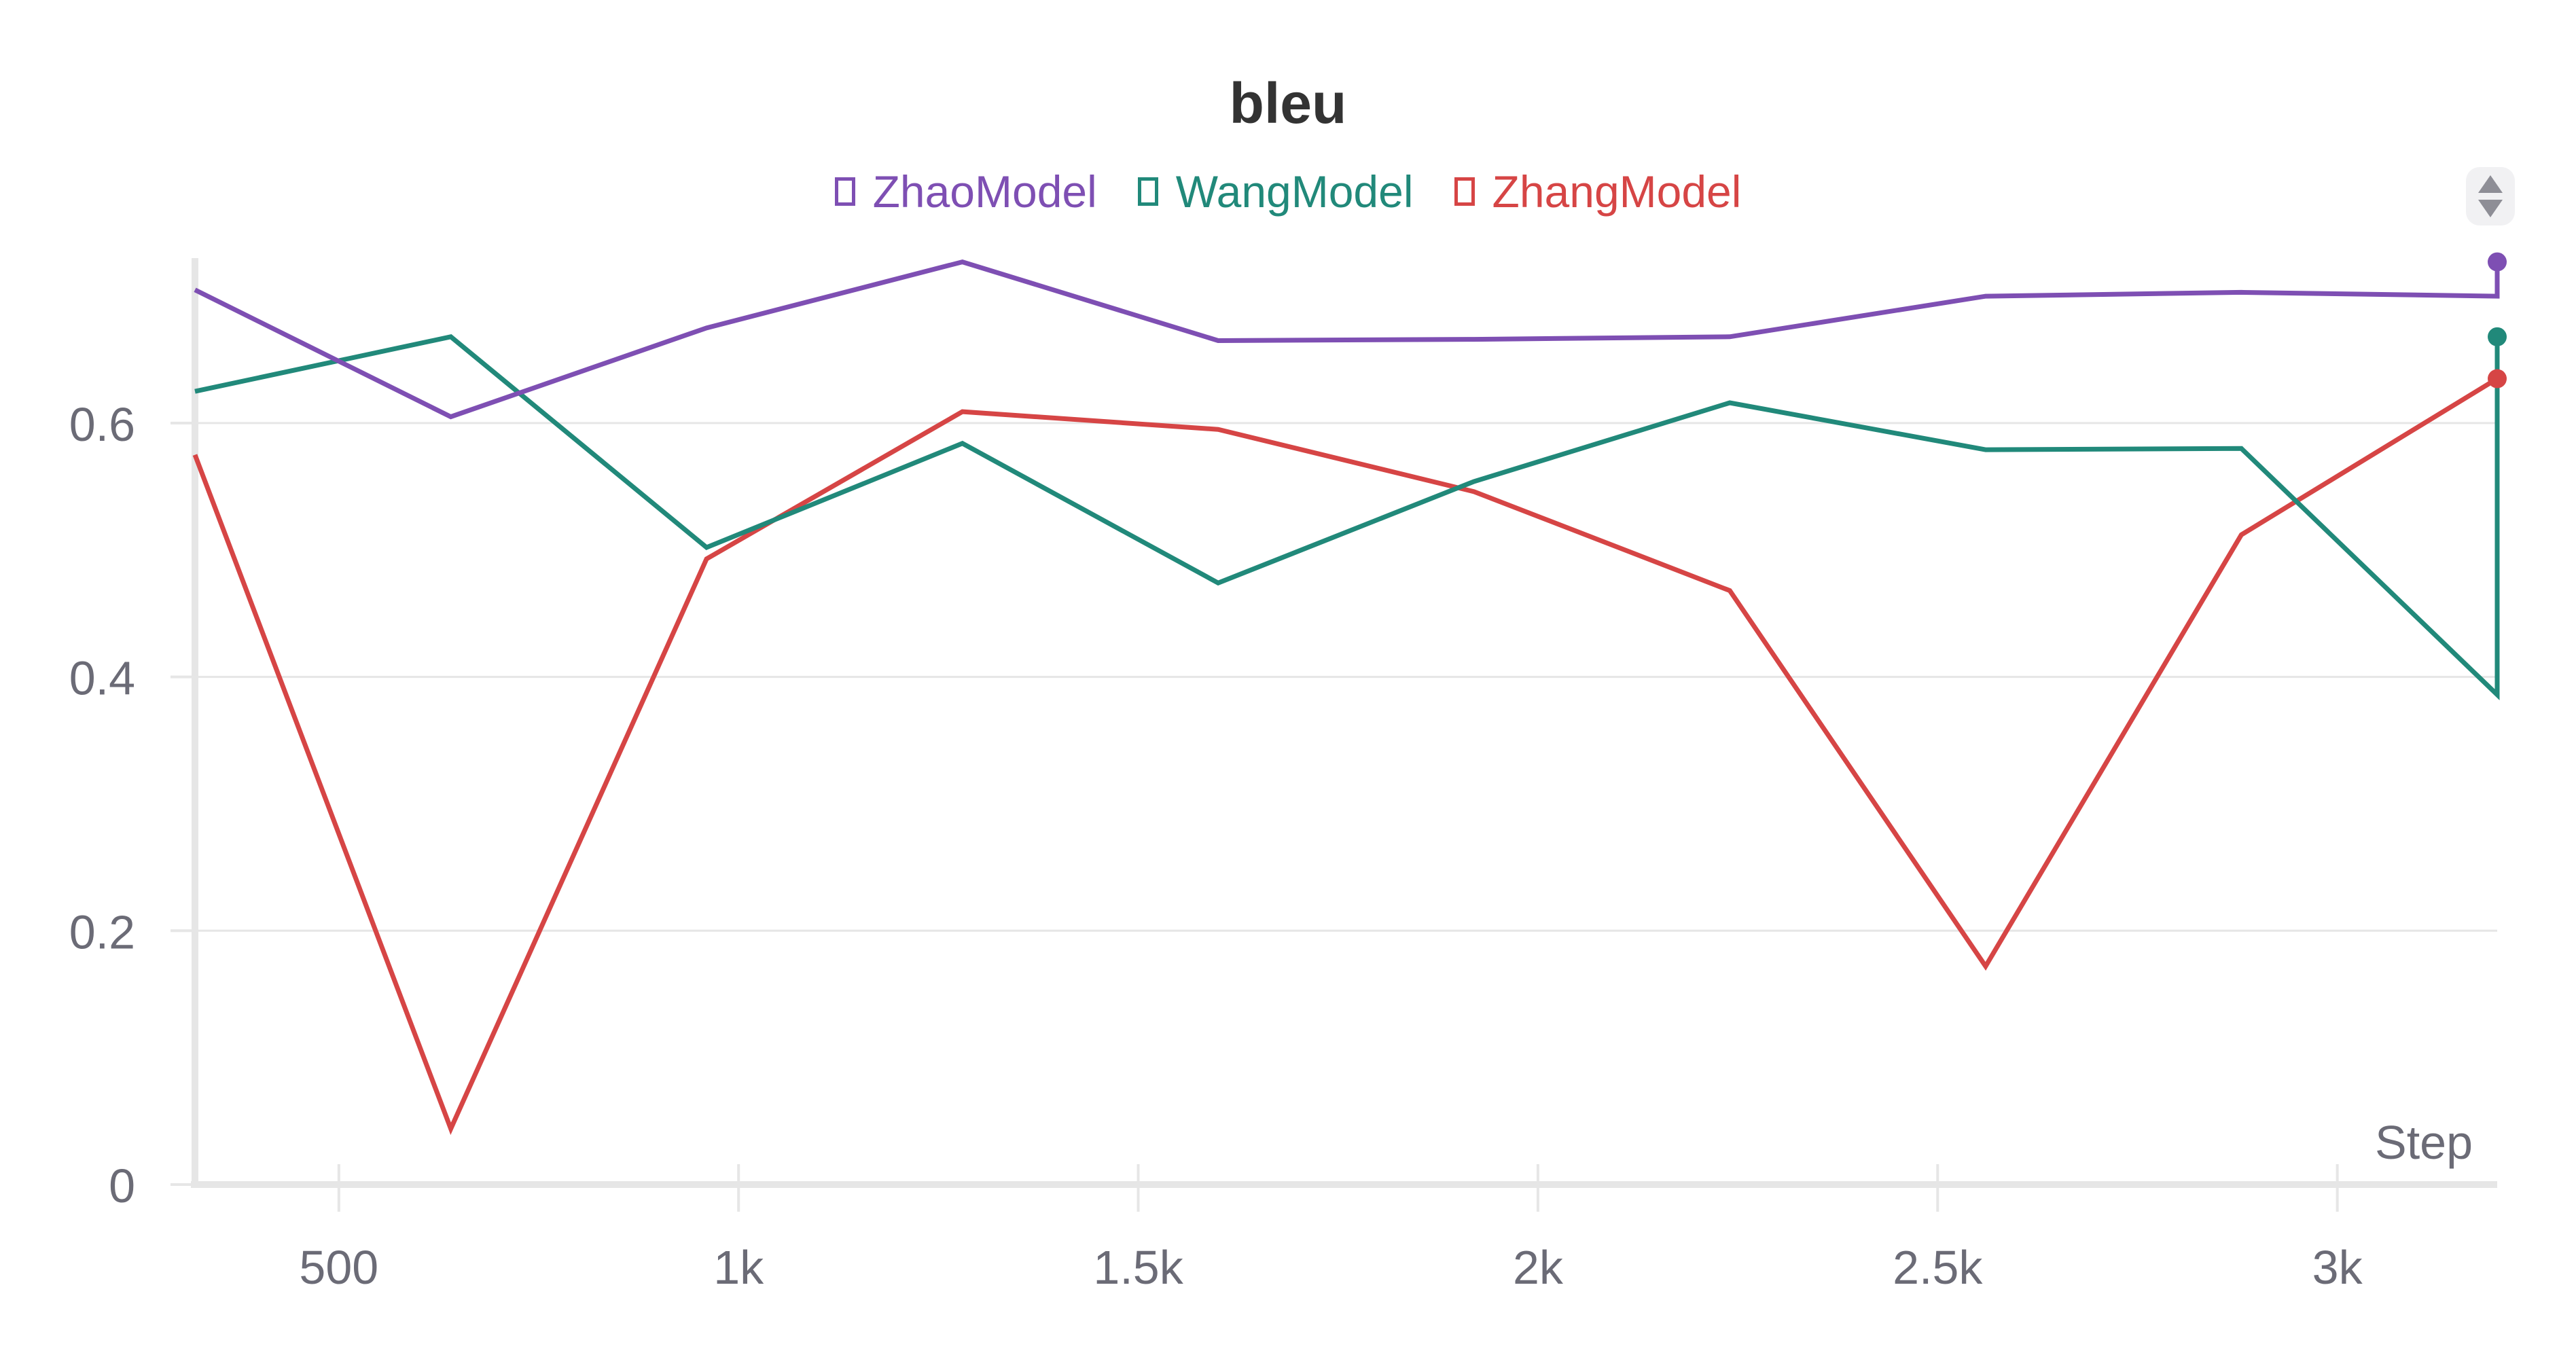 The image size is (2576, 1353). What do you see at coordinates (1138, 1267) in the screenshot?
I see `x-tick-label: 1.5k` at bounding box center [1138, 1267].